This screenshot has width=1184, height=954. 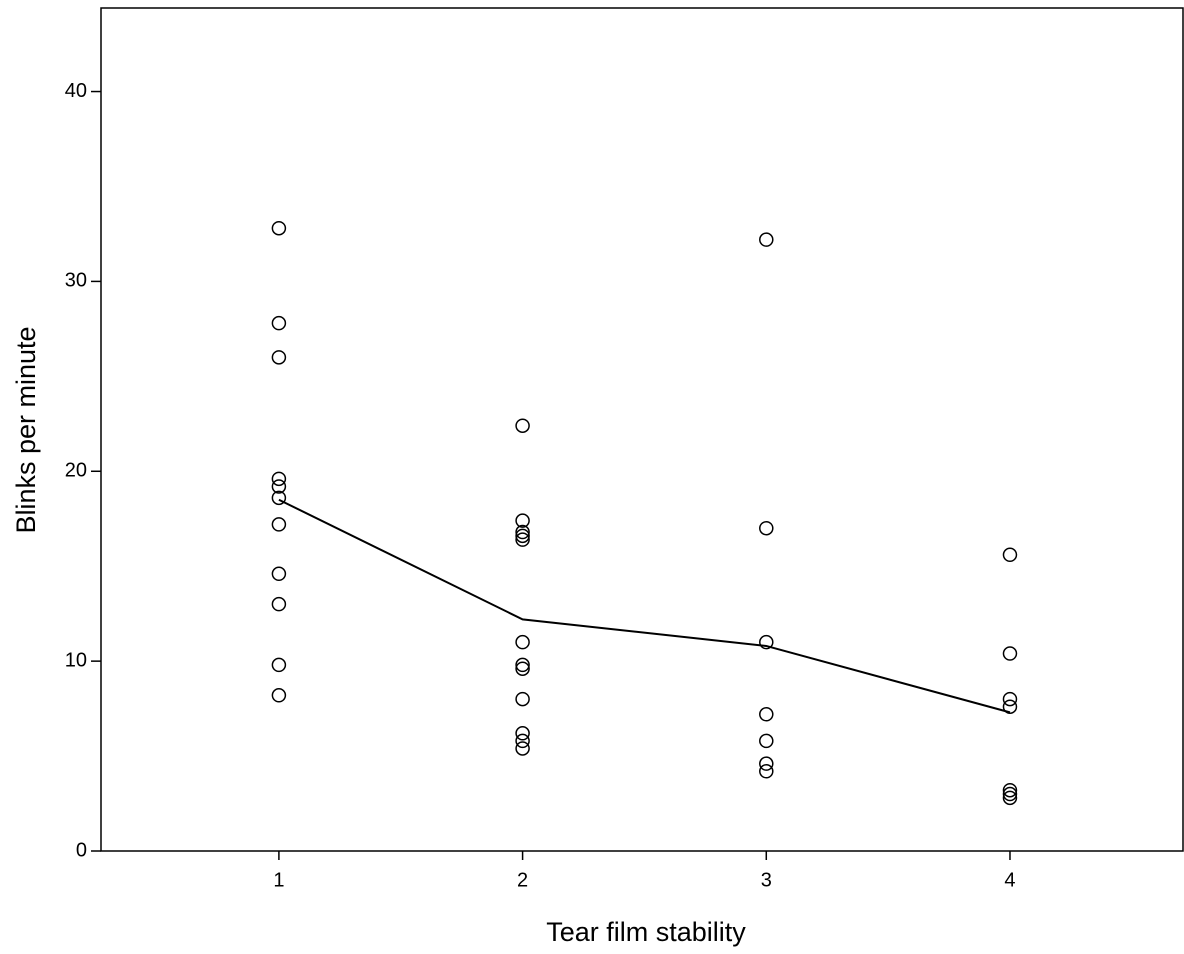 What do you see at coordinates (76, 91) in the screenshot?
I see `y-tick-label: 40` at bounding box center [76, 91].